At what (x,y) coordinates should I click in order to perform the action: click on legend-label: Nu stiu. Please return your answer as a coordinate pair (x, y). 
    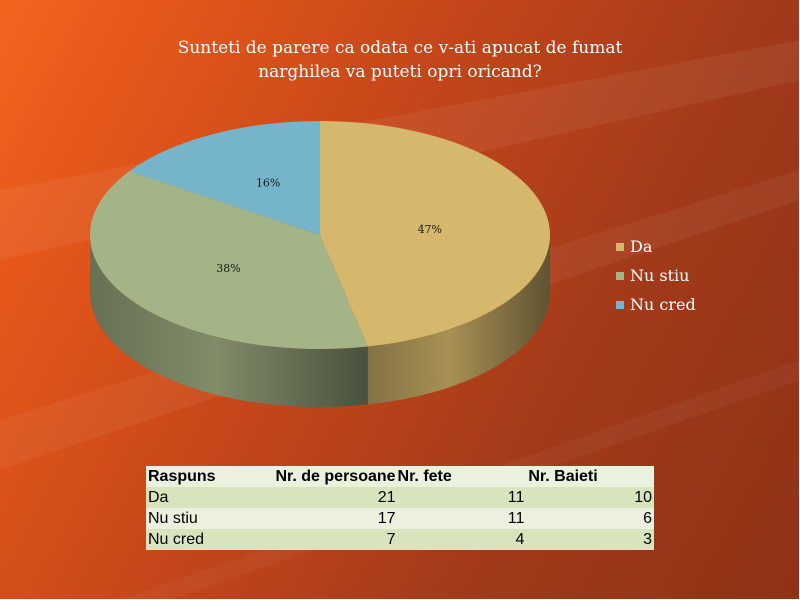
    Looking at the image, I should click on (660, 275).